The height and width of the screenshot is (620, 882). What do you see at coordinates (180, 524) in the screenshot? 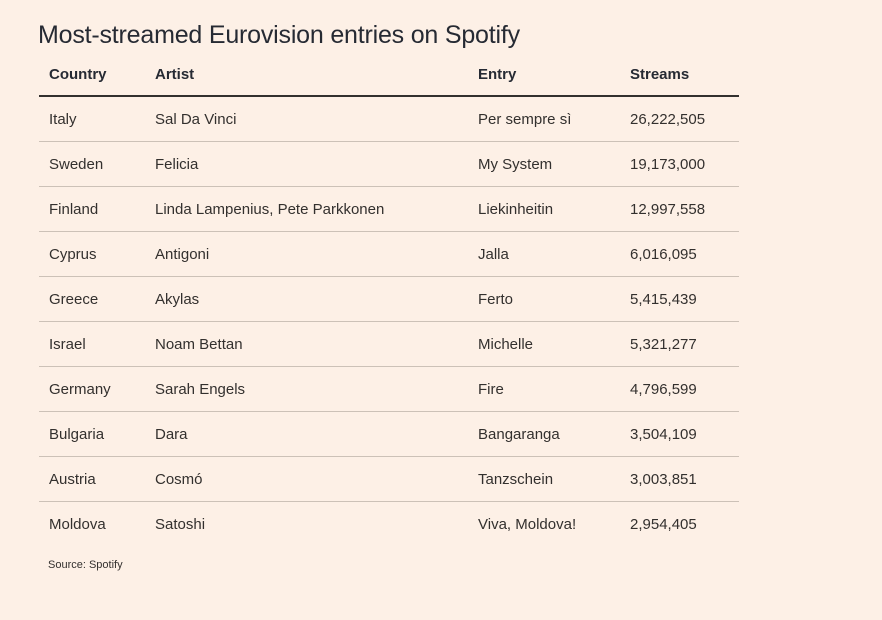
I see `artist-cell: Satoshi` at bounding box center [180, 524].